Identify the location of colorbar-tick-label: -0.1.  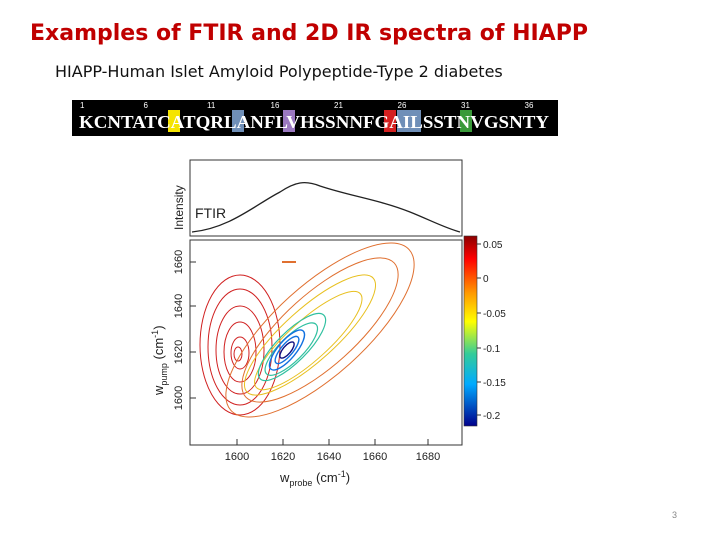
(492, 349).